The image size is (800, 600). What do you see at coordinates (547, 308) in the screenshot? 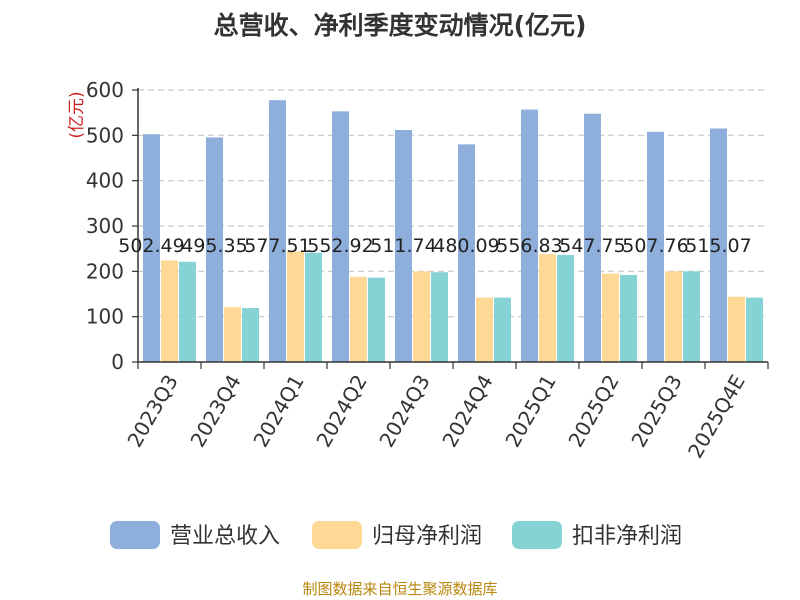
I see `bar-归母净利润-2025Q1` at bounding box center [547, 308].